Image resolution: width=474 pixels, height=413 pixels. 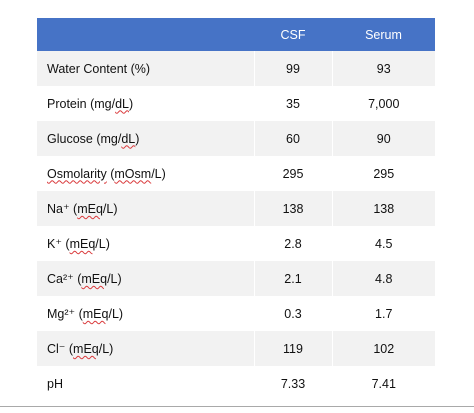 What do you see at coordinates (145, 348) in the screenshot?
I see `row-label: Cl⁻ (mEq/L)` at bounding box center [145, 348].